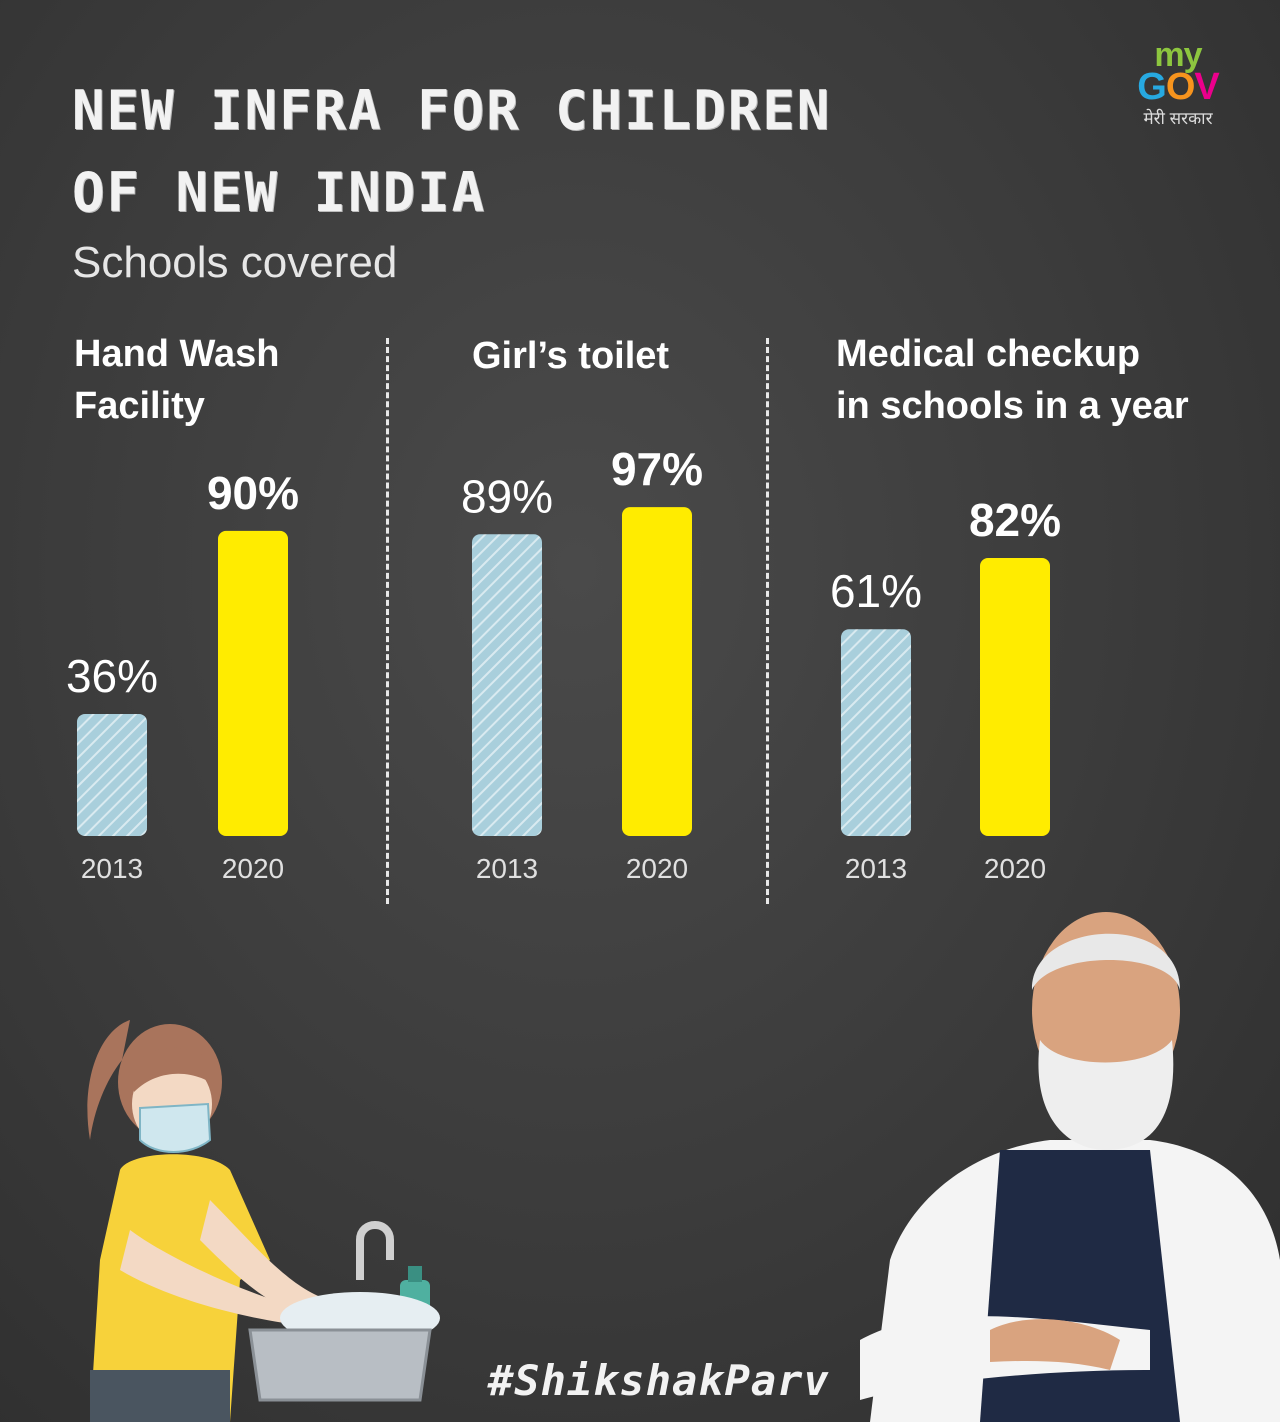 This screenshot has height=1422, width=1280. I want to click on logo-my-text: my, so click(1178, 55).